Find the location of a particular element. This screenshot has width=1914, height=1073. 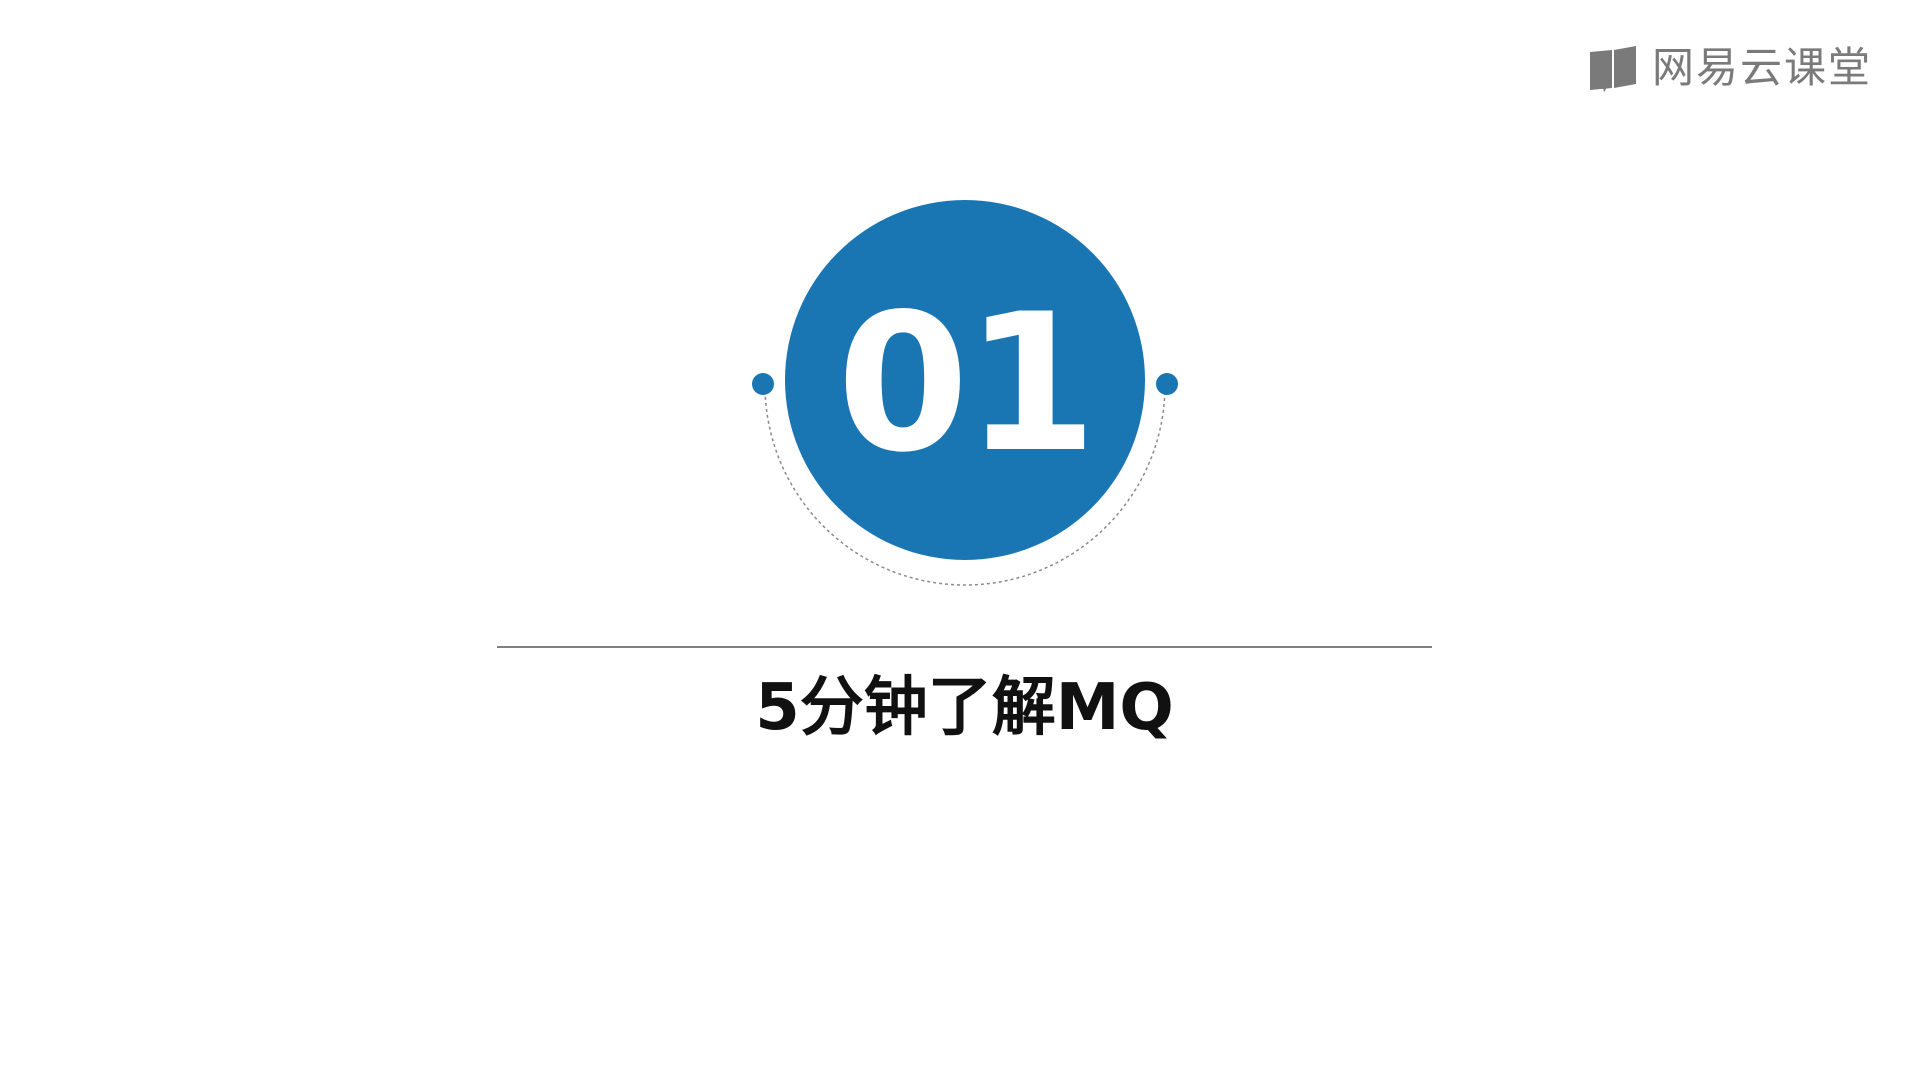

book-icon is located at coordinates (1613, 68).